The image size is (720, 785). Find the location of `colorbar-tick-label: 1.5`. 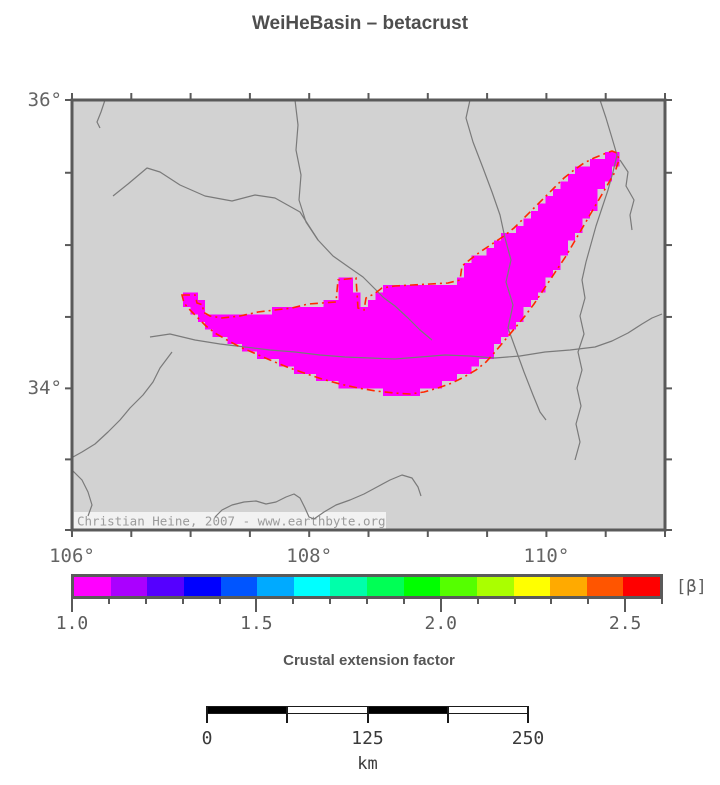

colorbar-tick-label: 1.5 is located at coordinates (256, 623).